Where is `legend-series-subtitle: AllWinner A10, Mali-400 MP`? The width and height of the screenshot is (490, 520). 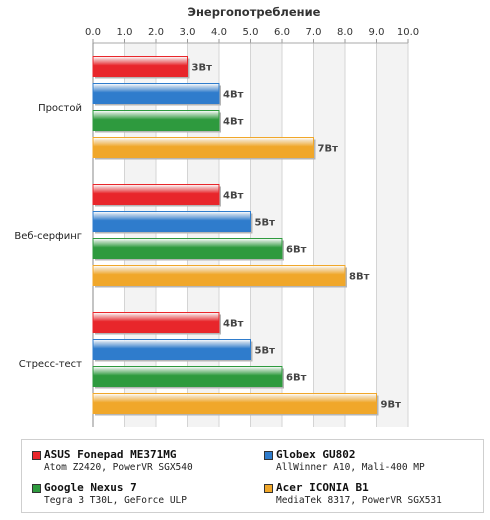 legend-series-subtitle: AllWinner A10, Mali-400 MP is located at coordinates (350, 467).